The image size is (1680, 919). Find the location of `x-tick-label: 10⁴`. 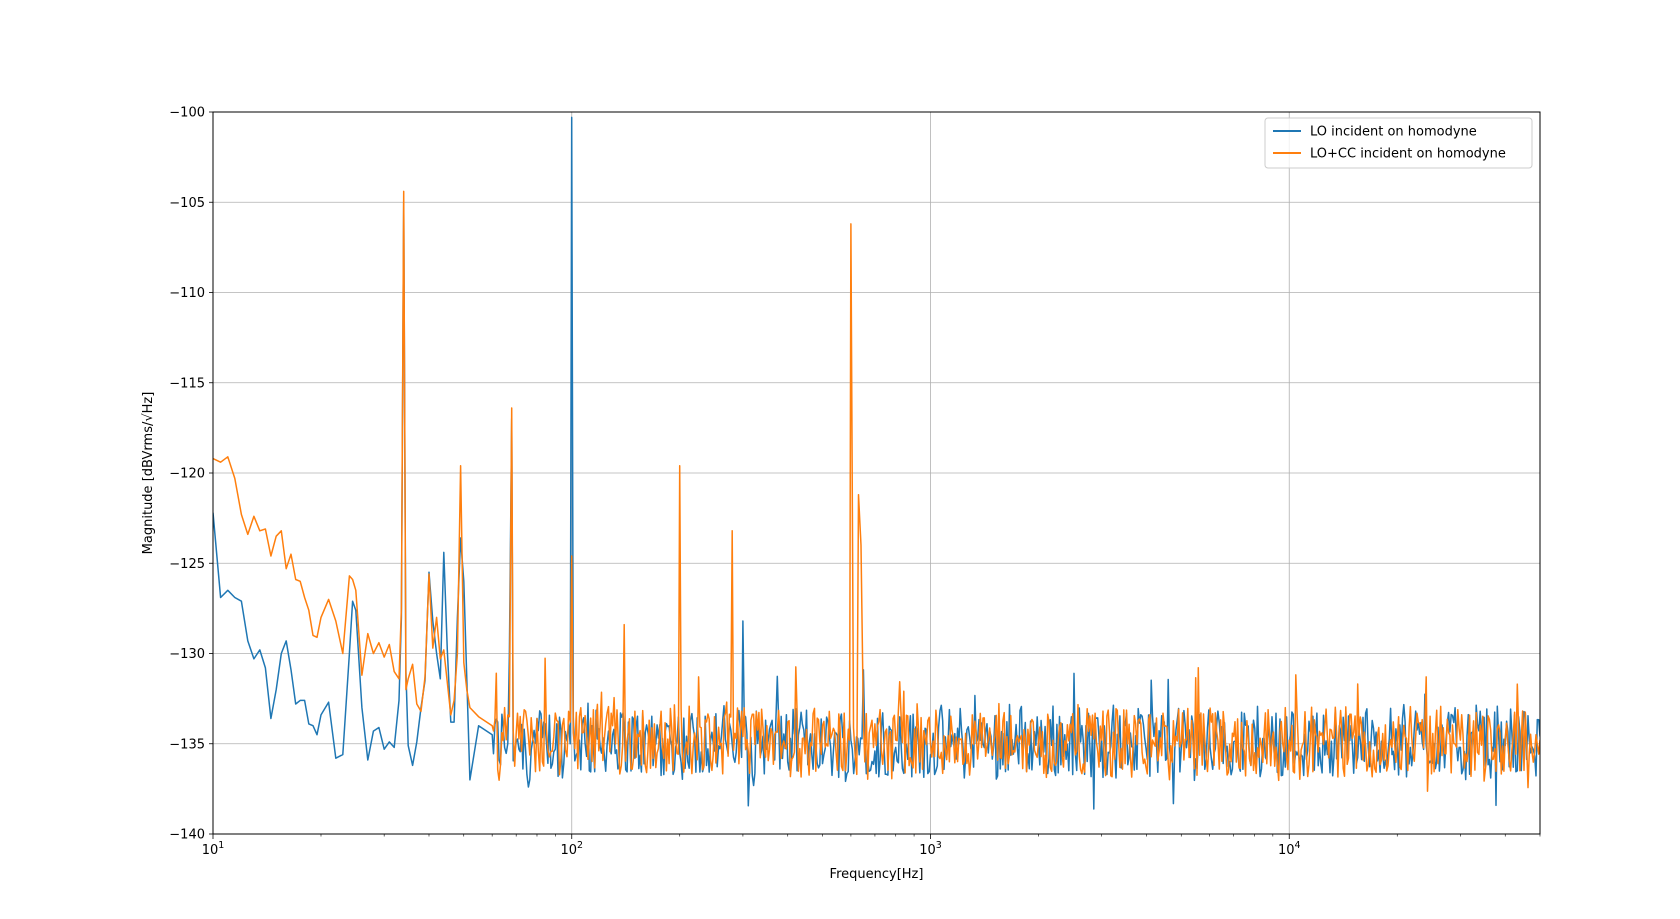

x-tick-label: 10⁴ is located at coordinates (1289, 849).